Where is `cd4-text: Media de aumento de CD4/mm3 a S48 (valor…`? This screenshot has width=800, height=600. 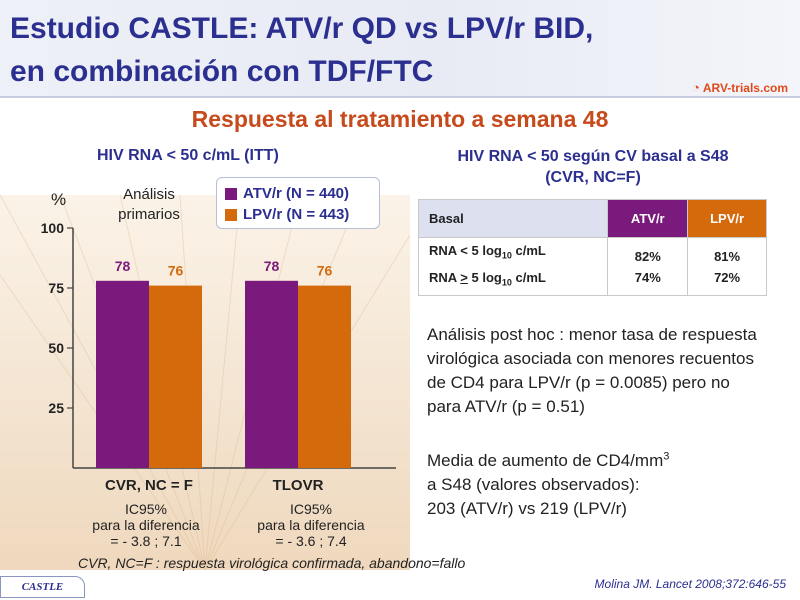
cd4-text: Media de aumento de CD4/mm3 a S48 (valor… is located at coordinates (592, 485).